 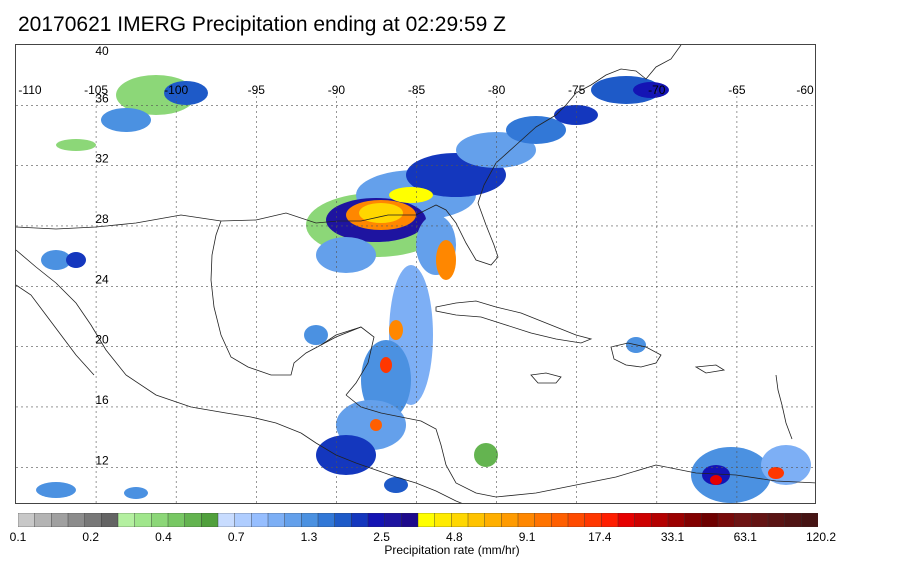 I want to click on colorbar-tick-label: 120.2, so click(x=821, y=537).